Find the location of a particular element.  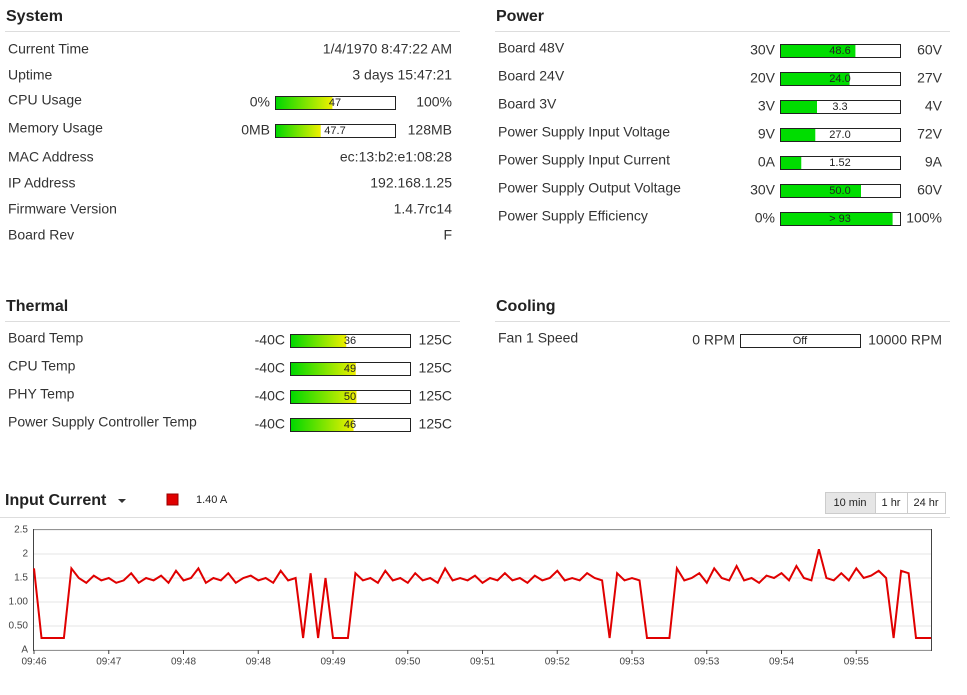

y-tick-label: A is located at coordinates (24, 650).